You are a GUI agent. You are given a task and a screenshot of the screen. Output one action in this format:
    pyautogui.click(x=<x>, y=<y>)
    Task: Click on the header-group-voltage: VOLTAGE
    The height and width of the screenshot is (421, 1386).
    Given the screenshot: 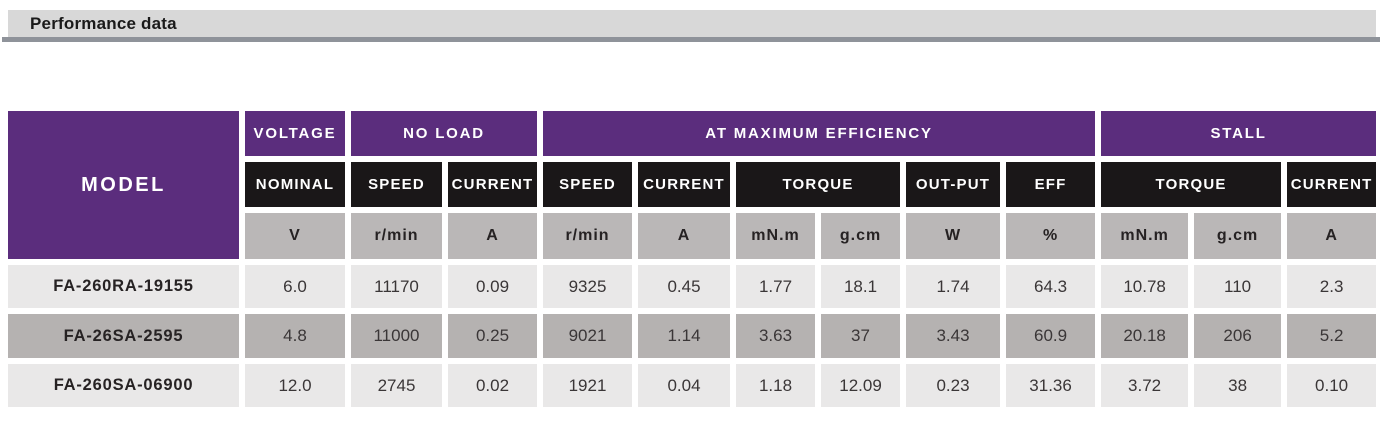 What is the action you would take?
    pyautogui.click(x=295, y=133)
    